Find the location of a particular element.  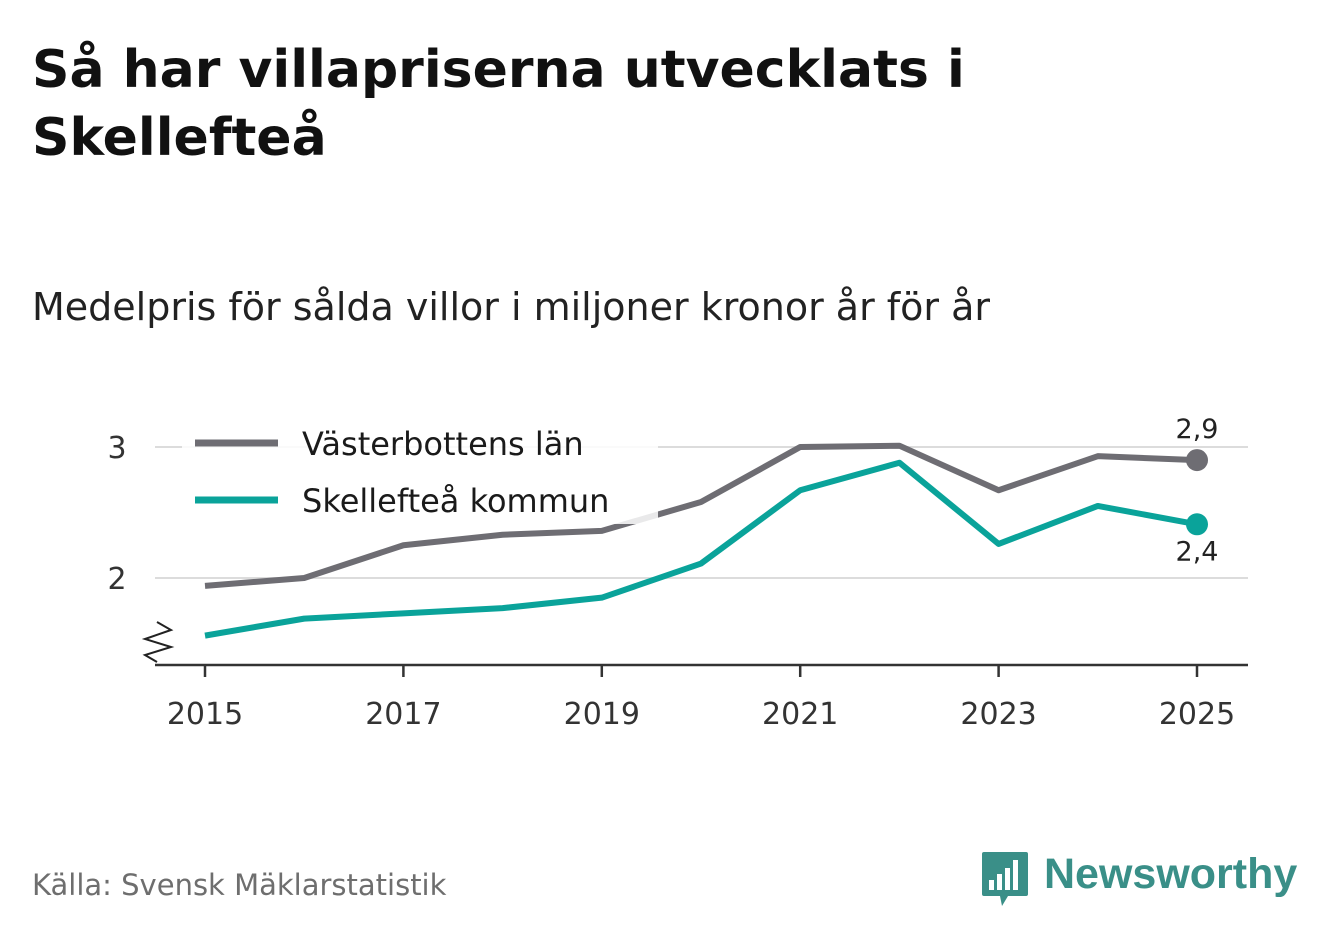

brand-logo: Newsworthy is located at coordinates (1138, 880).